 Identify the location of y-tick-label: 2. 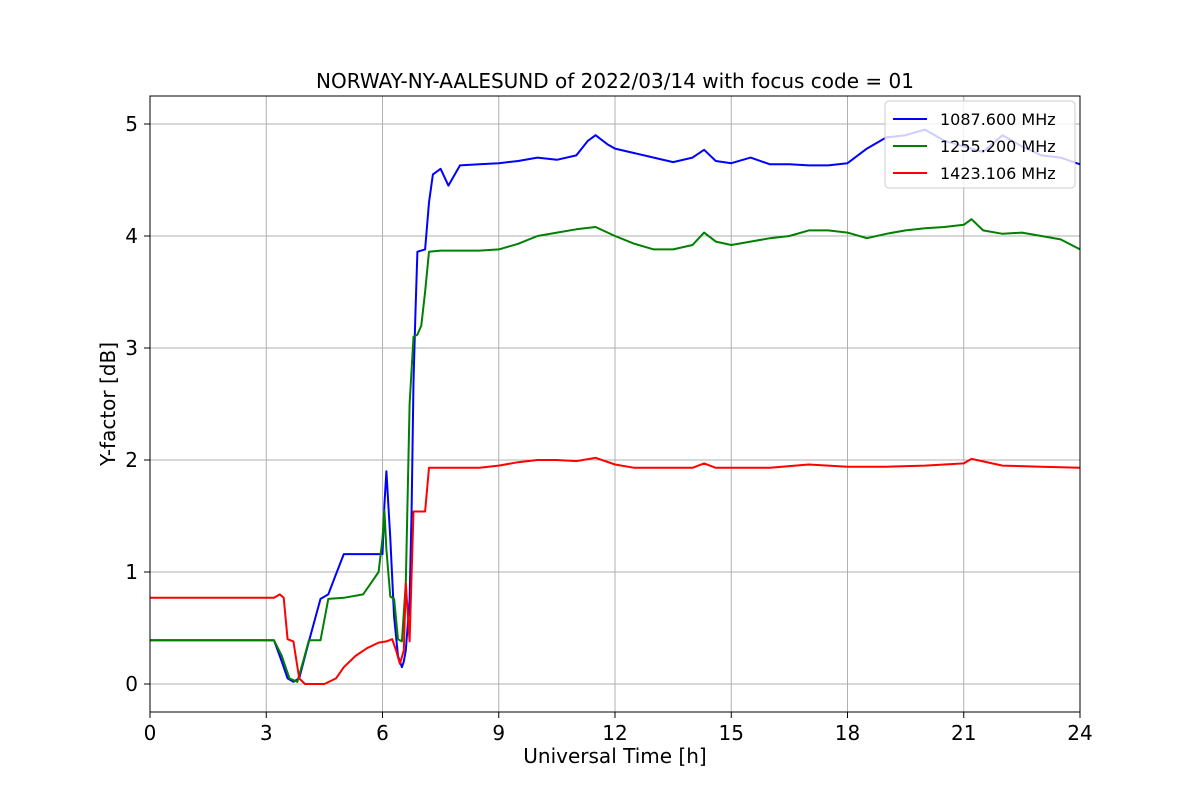
(131, 460).